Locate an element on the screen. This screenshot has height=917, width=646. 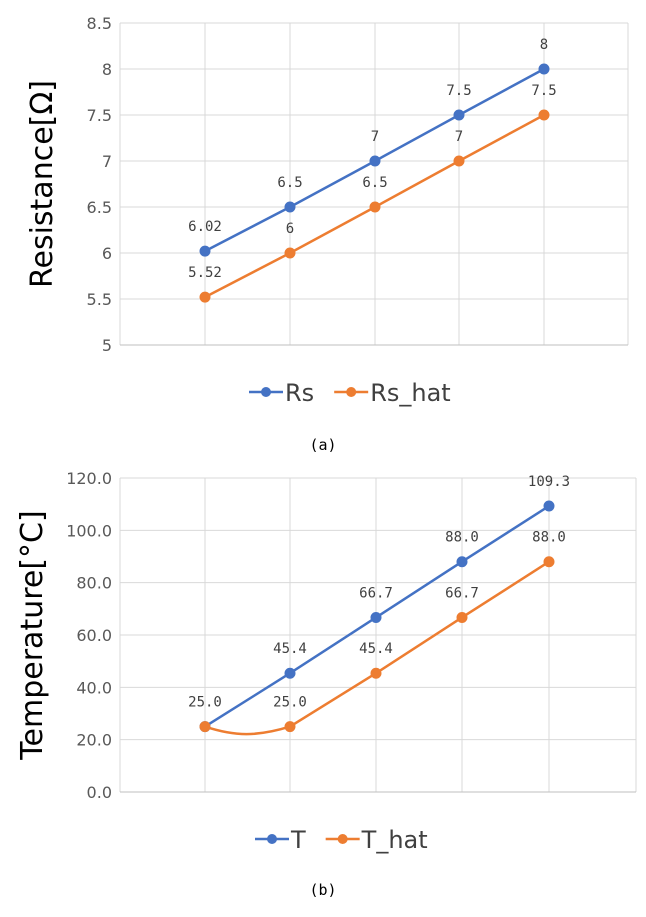
y-tick-label: 6 is located at coordinates (107, 253).